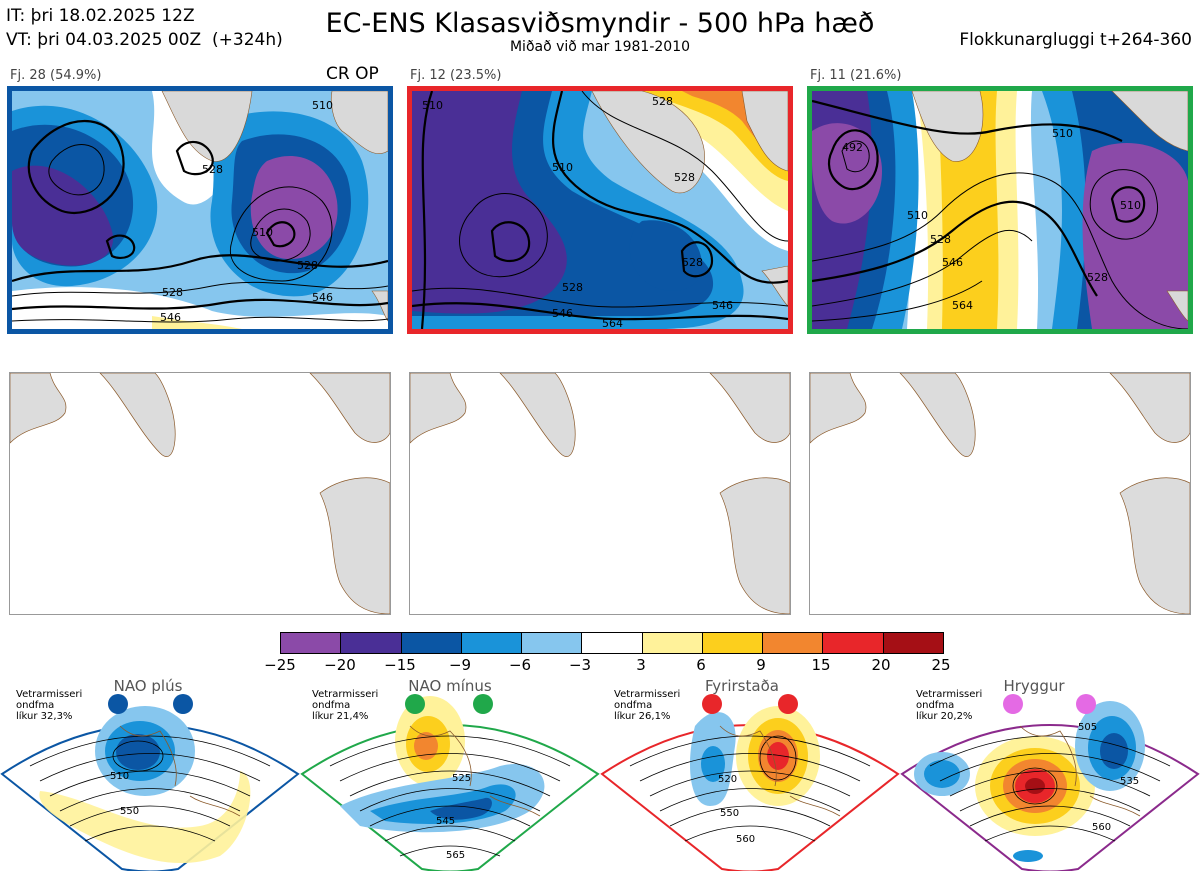 The height and width of the screenshot is (871, 1200). What do you see at coordinates (745, 839) in the screenshot?
I see `regime-3-contour-label: 560` at bounding box center [745, 839].